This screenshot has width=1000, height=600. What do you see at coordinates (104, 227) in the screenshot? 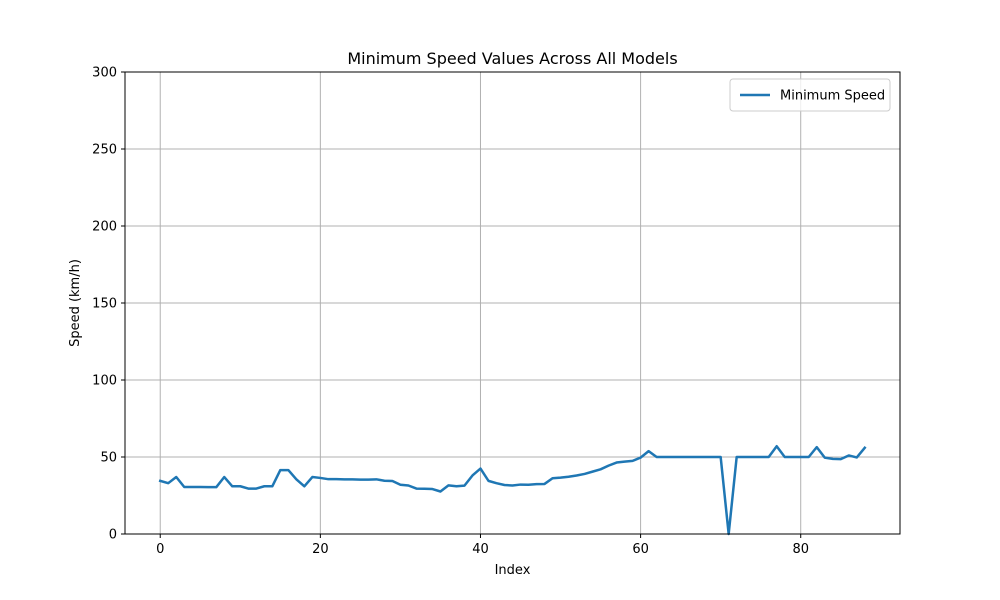
I see `y-tick-label: 200` at bounding box center [104, 227].